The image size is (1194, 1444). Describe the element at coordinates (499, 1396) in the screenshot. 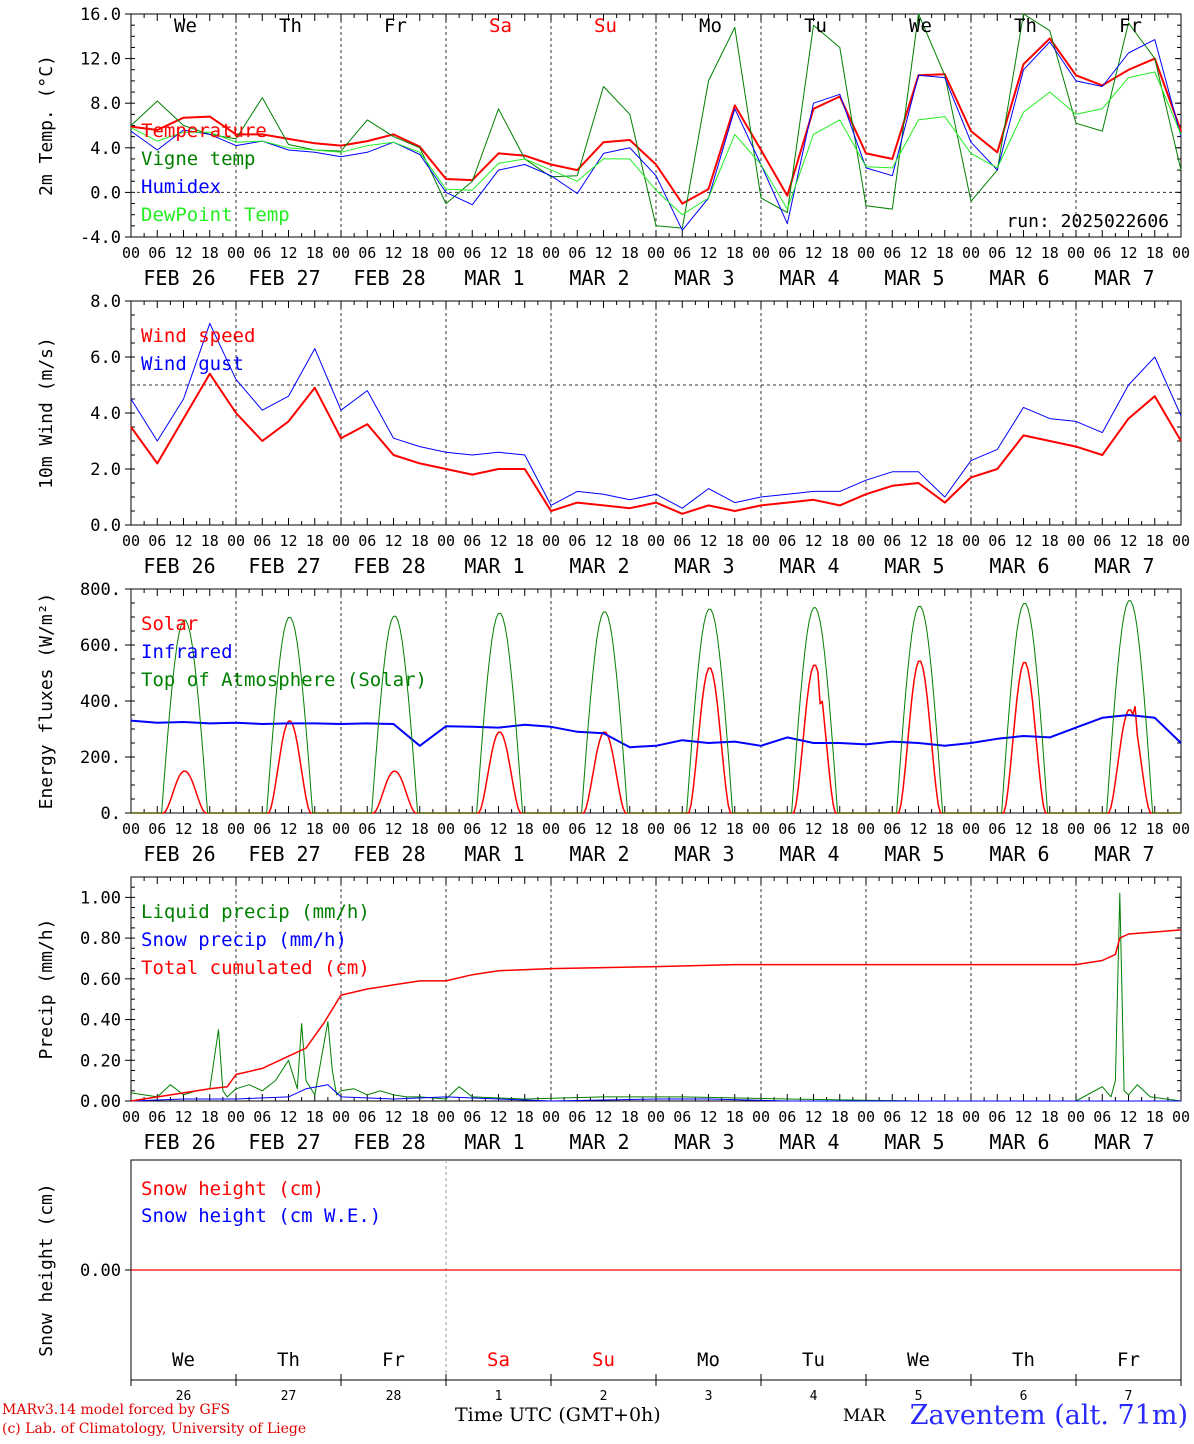

I see `day-number-label: 1` at that location.